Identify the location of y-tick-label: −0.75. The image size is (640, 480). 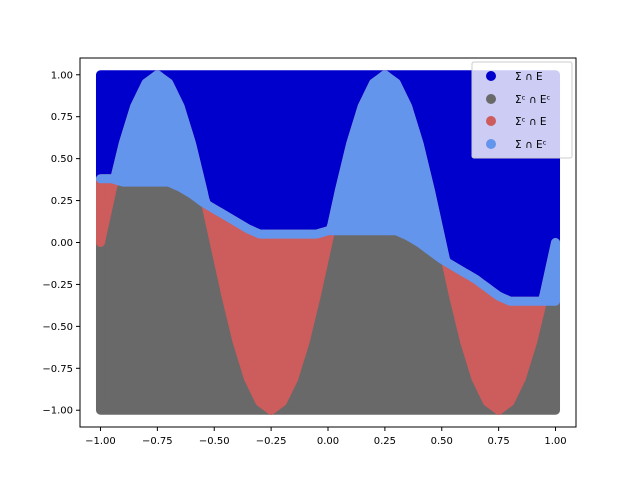
(57, 369).